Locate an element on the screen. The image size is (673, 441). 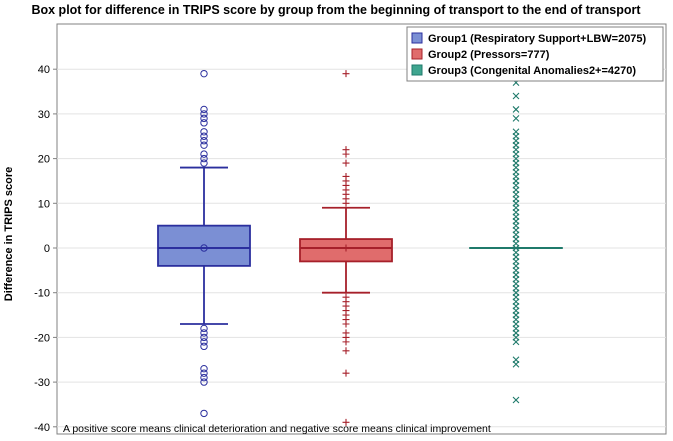
legend-frame is located at coordinates (535, 54).